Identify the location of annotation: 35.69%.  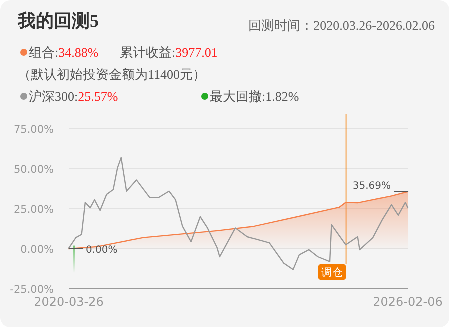
(371, 186).